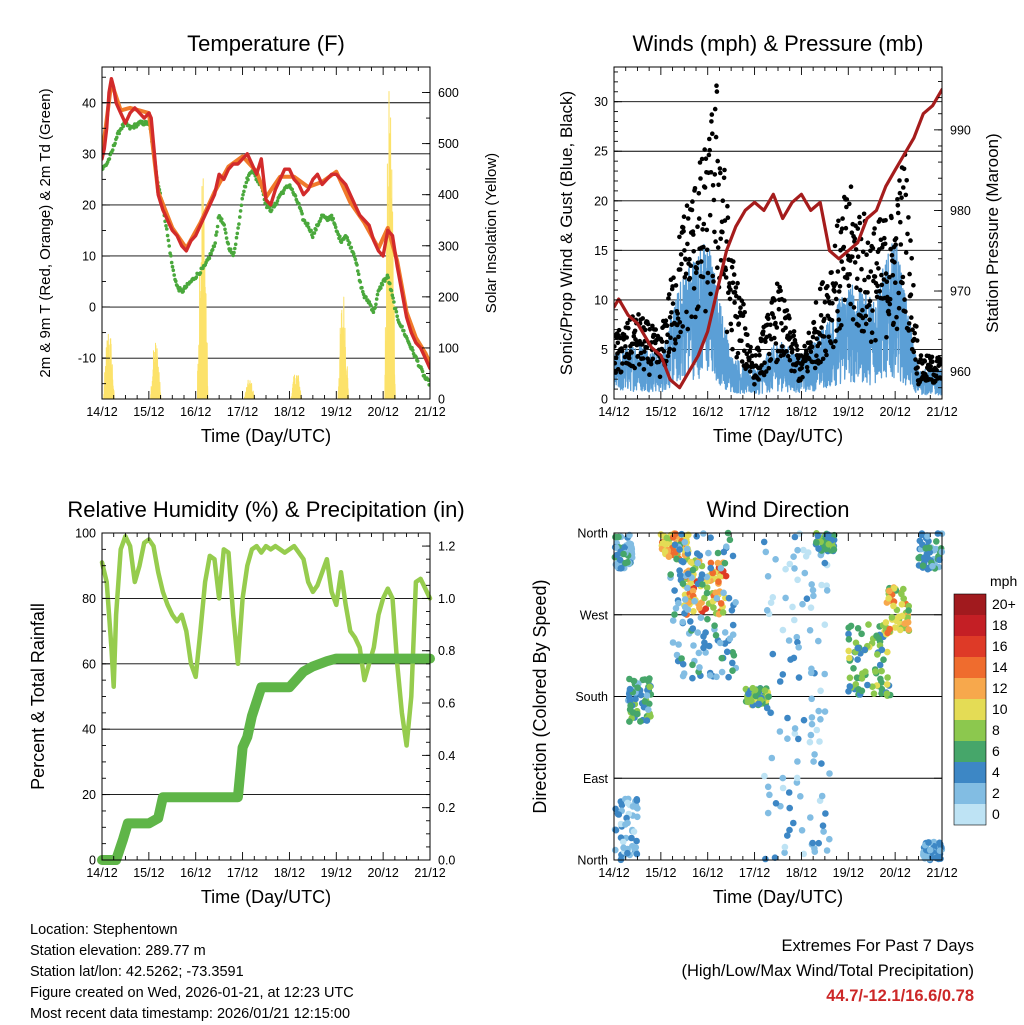  What do you see at coordinates (594, 615) in the screenshot?
I see `direction-y-tick-label: West` at bounding box center [594, 615].